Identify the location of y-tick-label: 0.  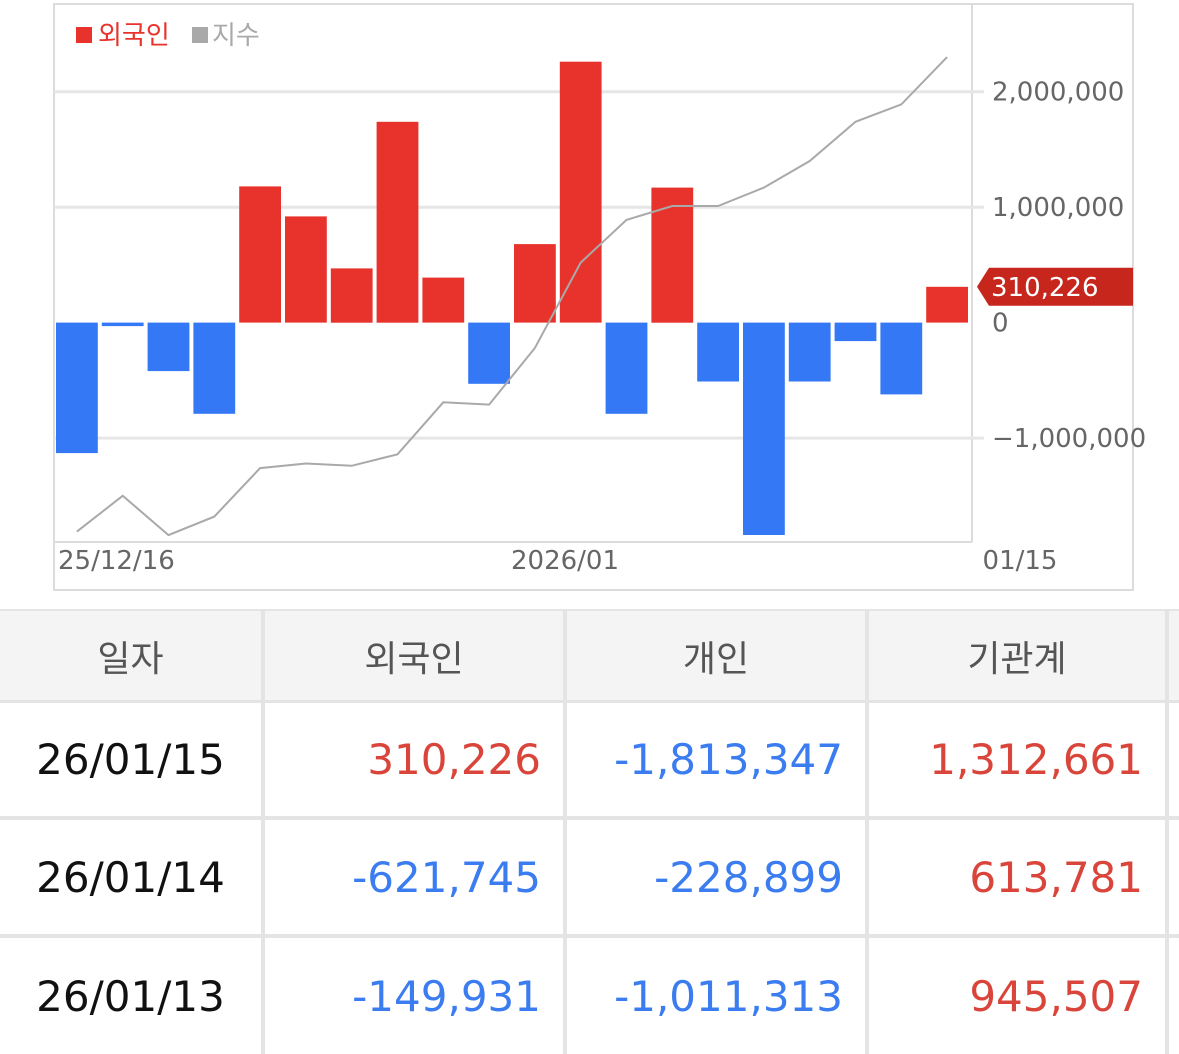
(1000, 324).